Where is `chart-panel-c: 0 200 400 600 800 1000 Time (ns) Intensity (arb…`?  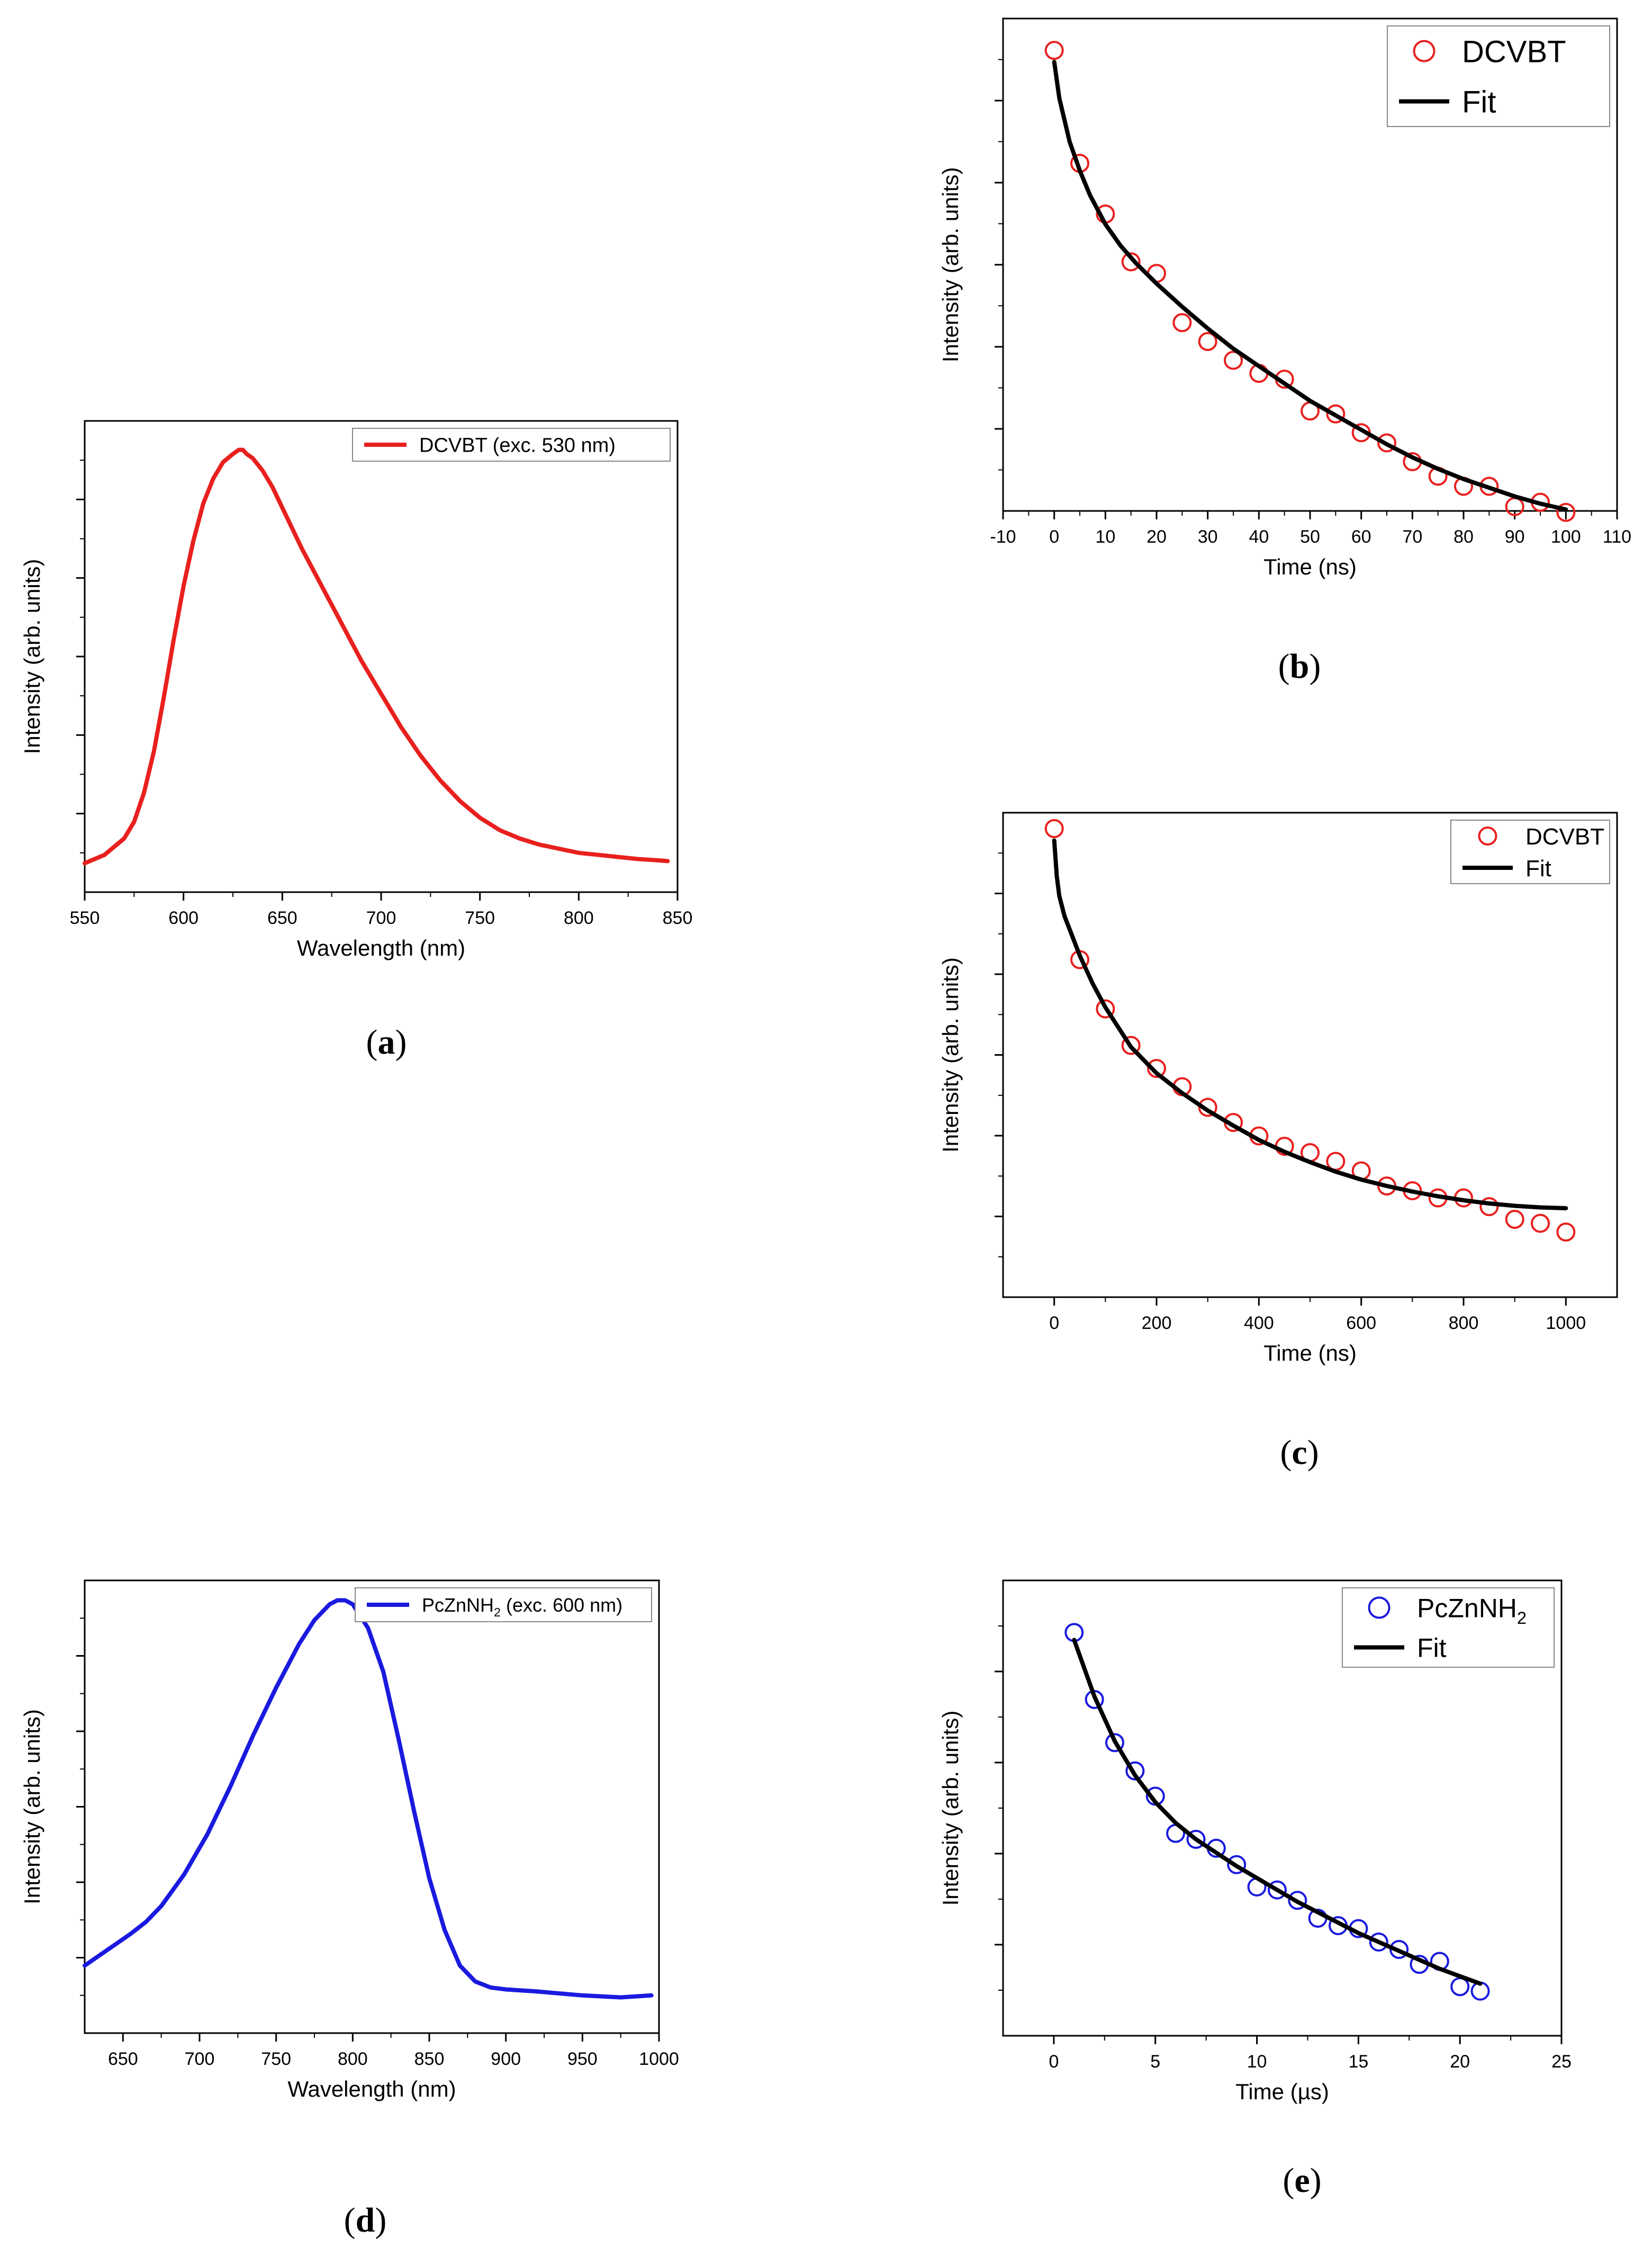 chart-panel-c: 0 200 400 600 800 1000 Time (ns) Intensity (arb… is located at coordinates (1278, 1142).